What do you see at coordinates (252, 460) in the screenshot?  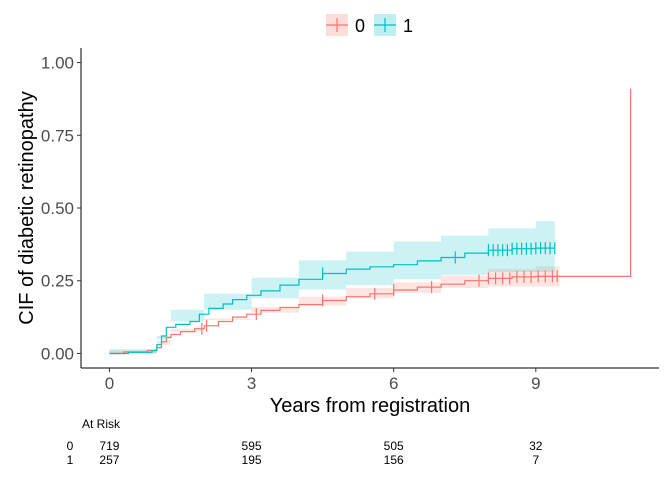 I see `risk-count-1-1: 195` at bounding box center [252, 460].